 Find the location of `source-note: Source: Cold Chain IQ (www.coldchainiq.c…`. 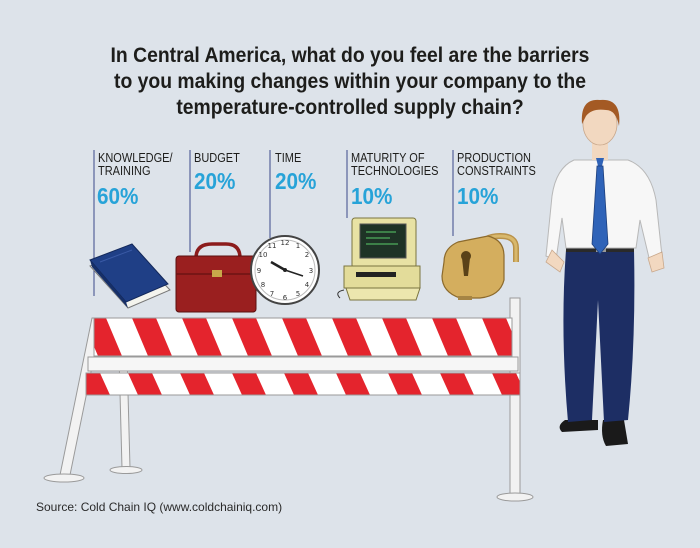

source-note: Source: Cold Chain IQ (www.coldchainiq.c… is located at coordinates (159, 507).